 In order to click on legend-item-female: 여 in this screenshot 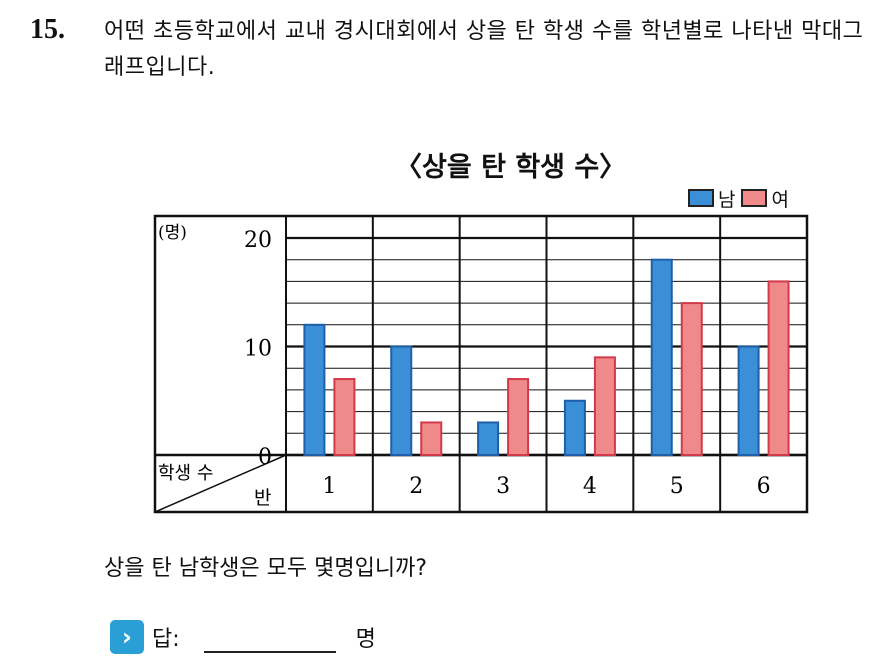, I will do `click(765, 198)`.